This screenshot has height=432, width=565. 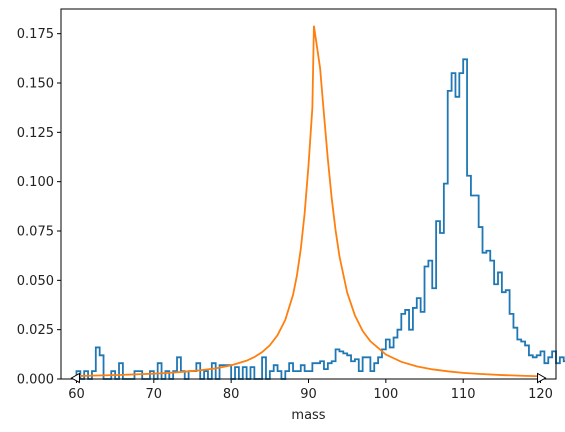 I want to click on y-tick-label: 0.025, so click(x=35, y=330).